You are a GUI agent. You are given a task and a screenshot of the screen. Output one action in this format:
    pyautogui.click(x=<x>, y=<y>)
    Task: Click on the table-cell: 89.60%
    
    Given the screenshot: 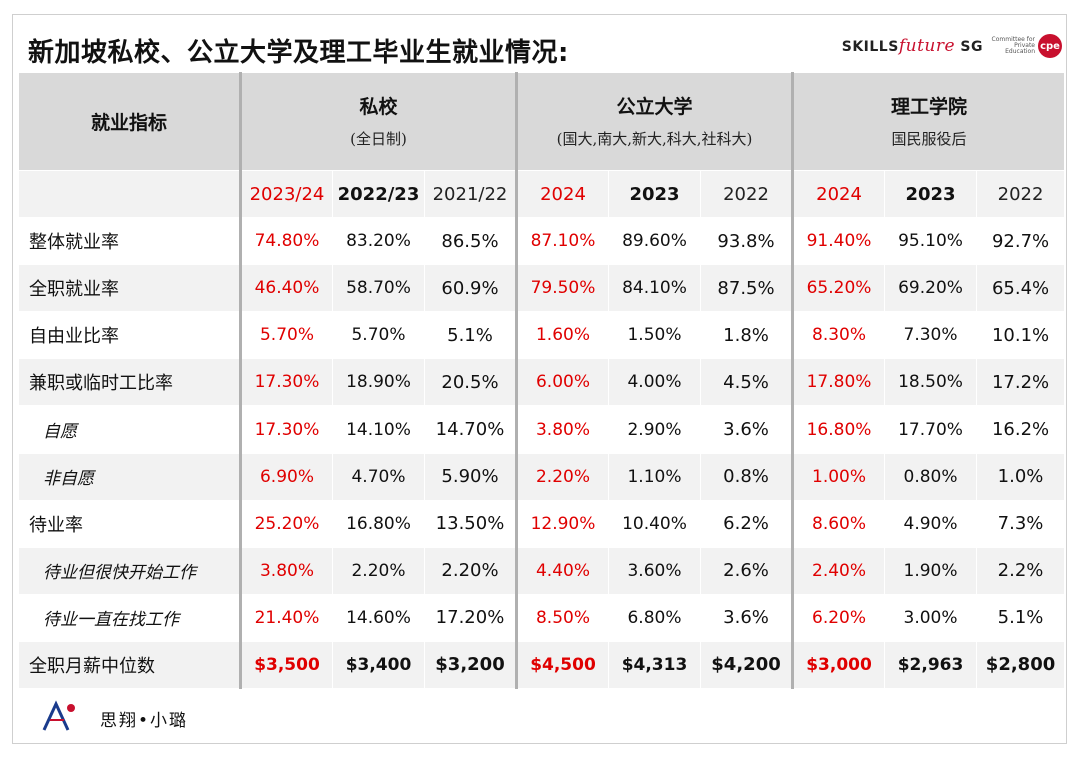 What is the action you would take?
    pyautogui.click(x=654, y=241)
    